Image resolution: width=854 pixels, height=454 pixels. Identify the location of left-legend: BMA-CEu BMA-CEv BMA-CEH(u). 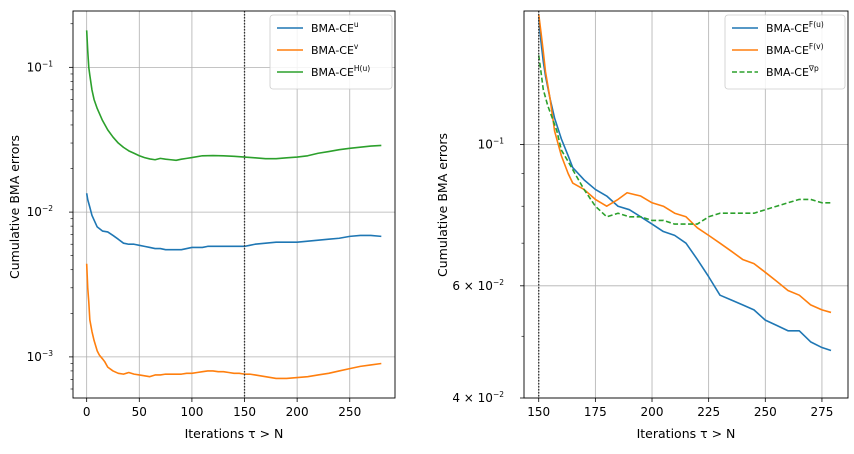
(331, 52).